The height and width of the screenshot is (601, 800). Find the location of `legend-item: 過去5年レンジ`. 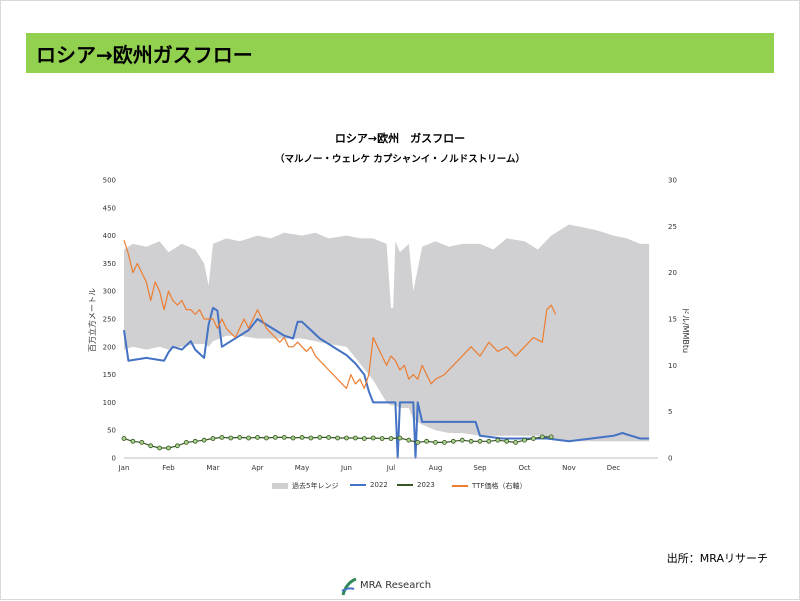

legend-item: 過去5年レンジ is located at coordinates (305, 486).